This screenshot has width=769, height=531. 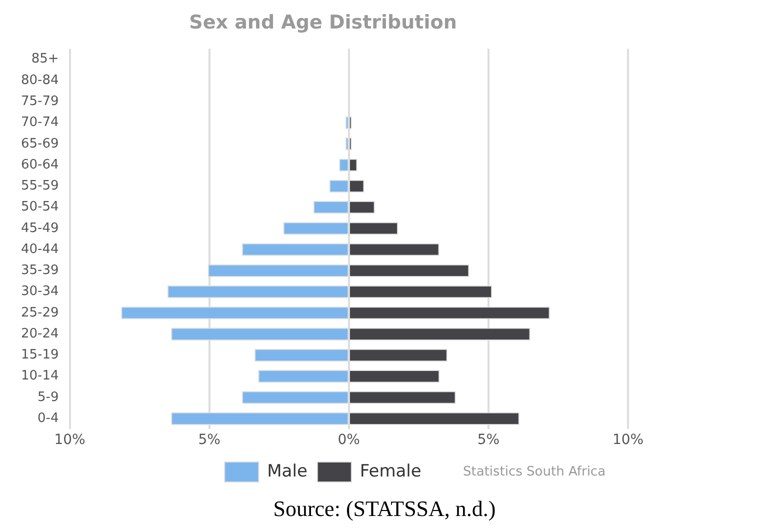 What do you see at coordinates (45, 59) in the screenshot?
I see `y-tick-label: 85+` at bounding box center [45, 59].